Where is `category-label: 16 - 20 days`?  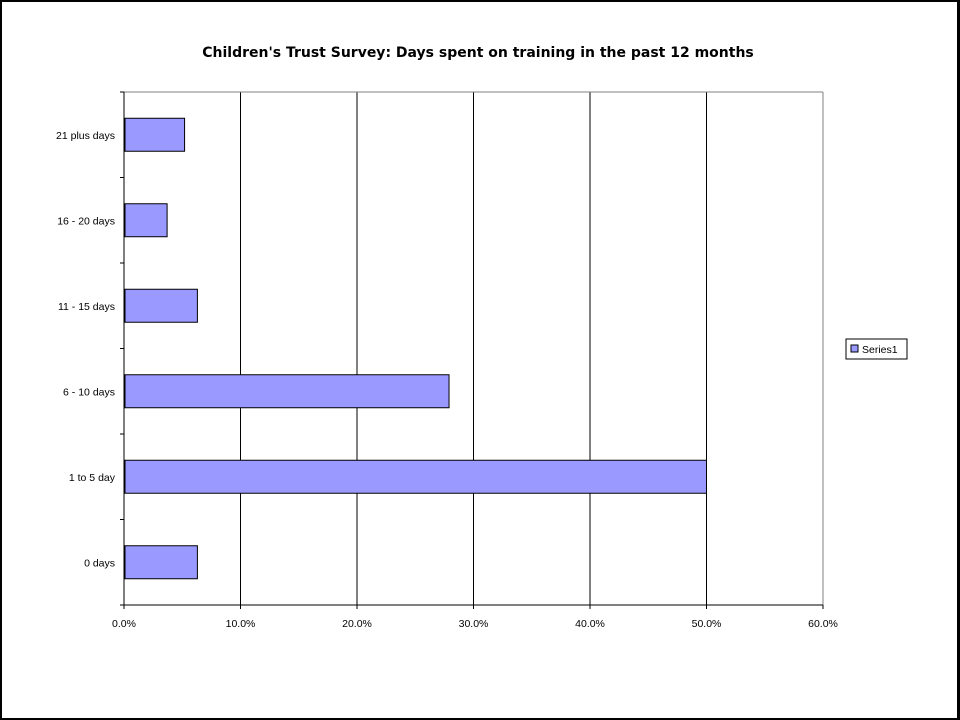
category-label: 16 - 20 days is located at coordinates (86, 221).